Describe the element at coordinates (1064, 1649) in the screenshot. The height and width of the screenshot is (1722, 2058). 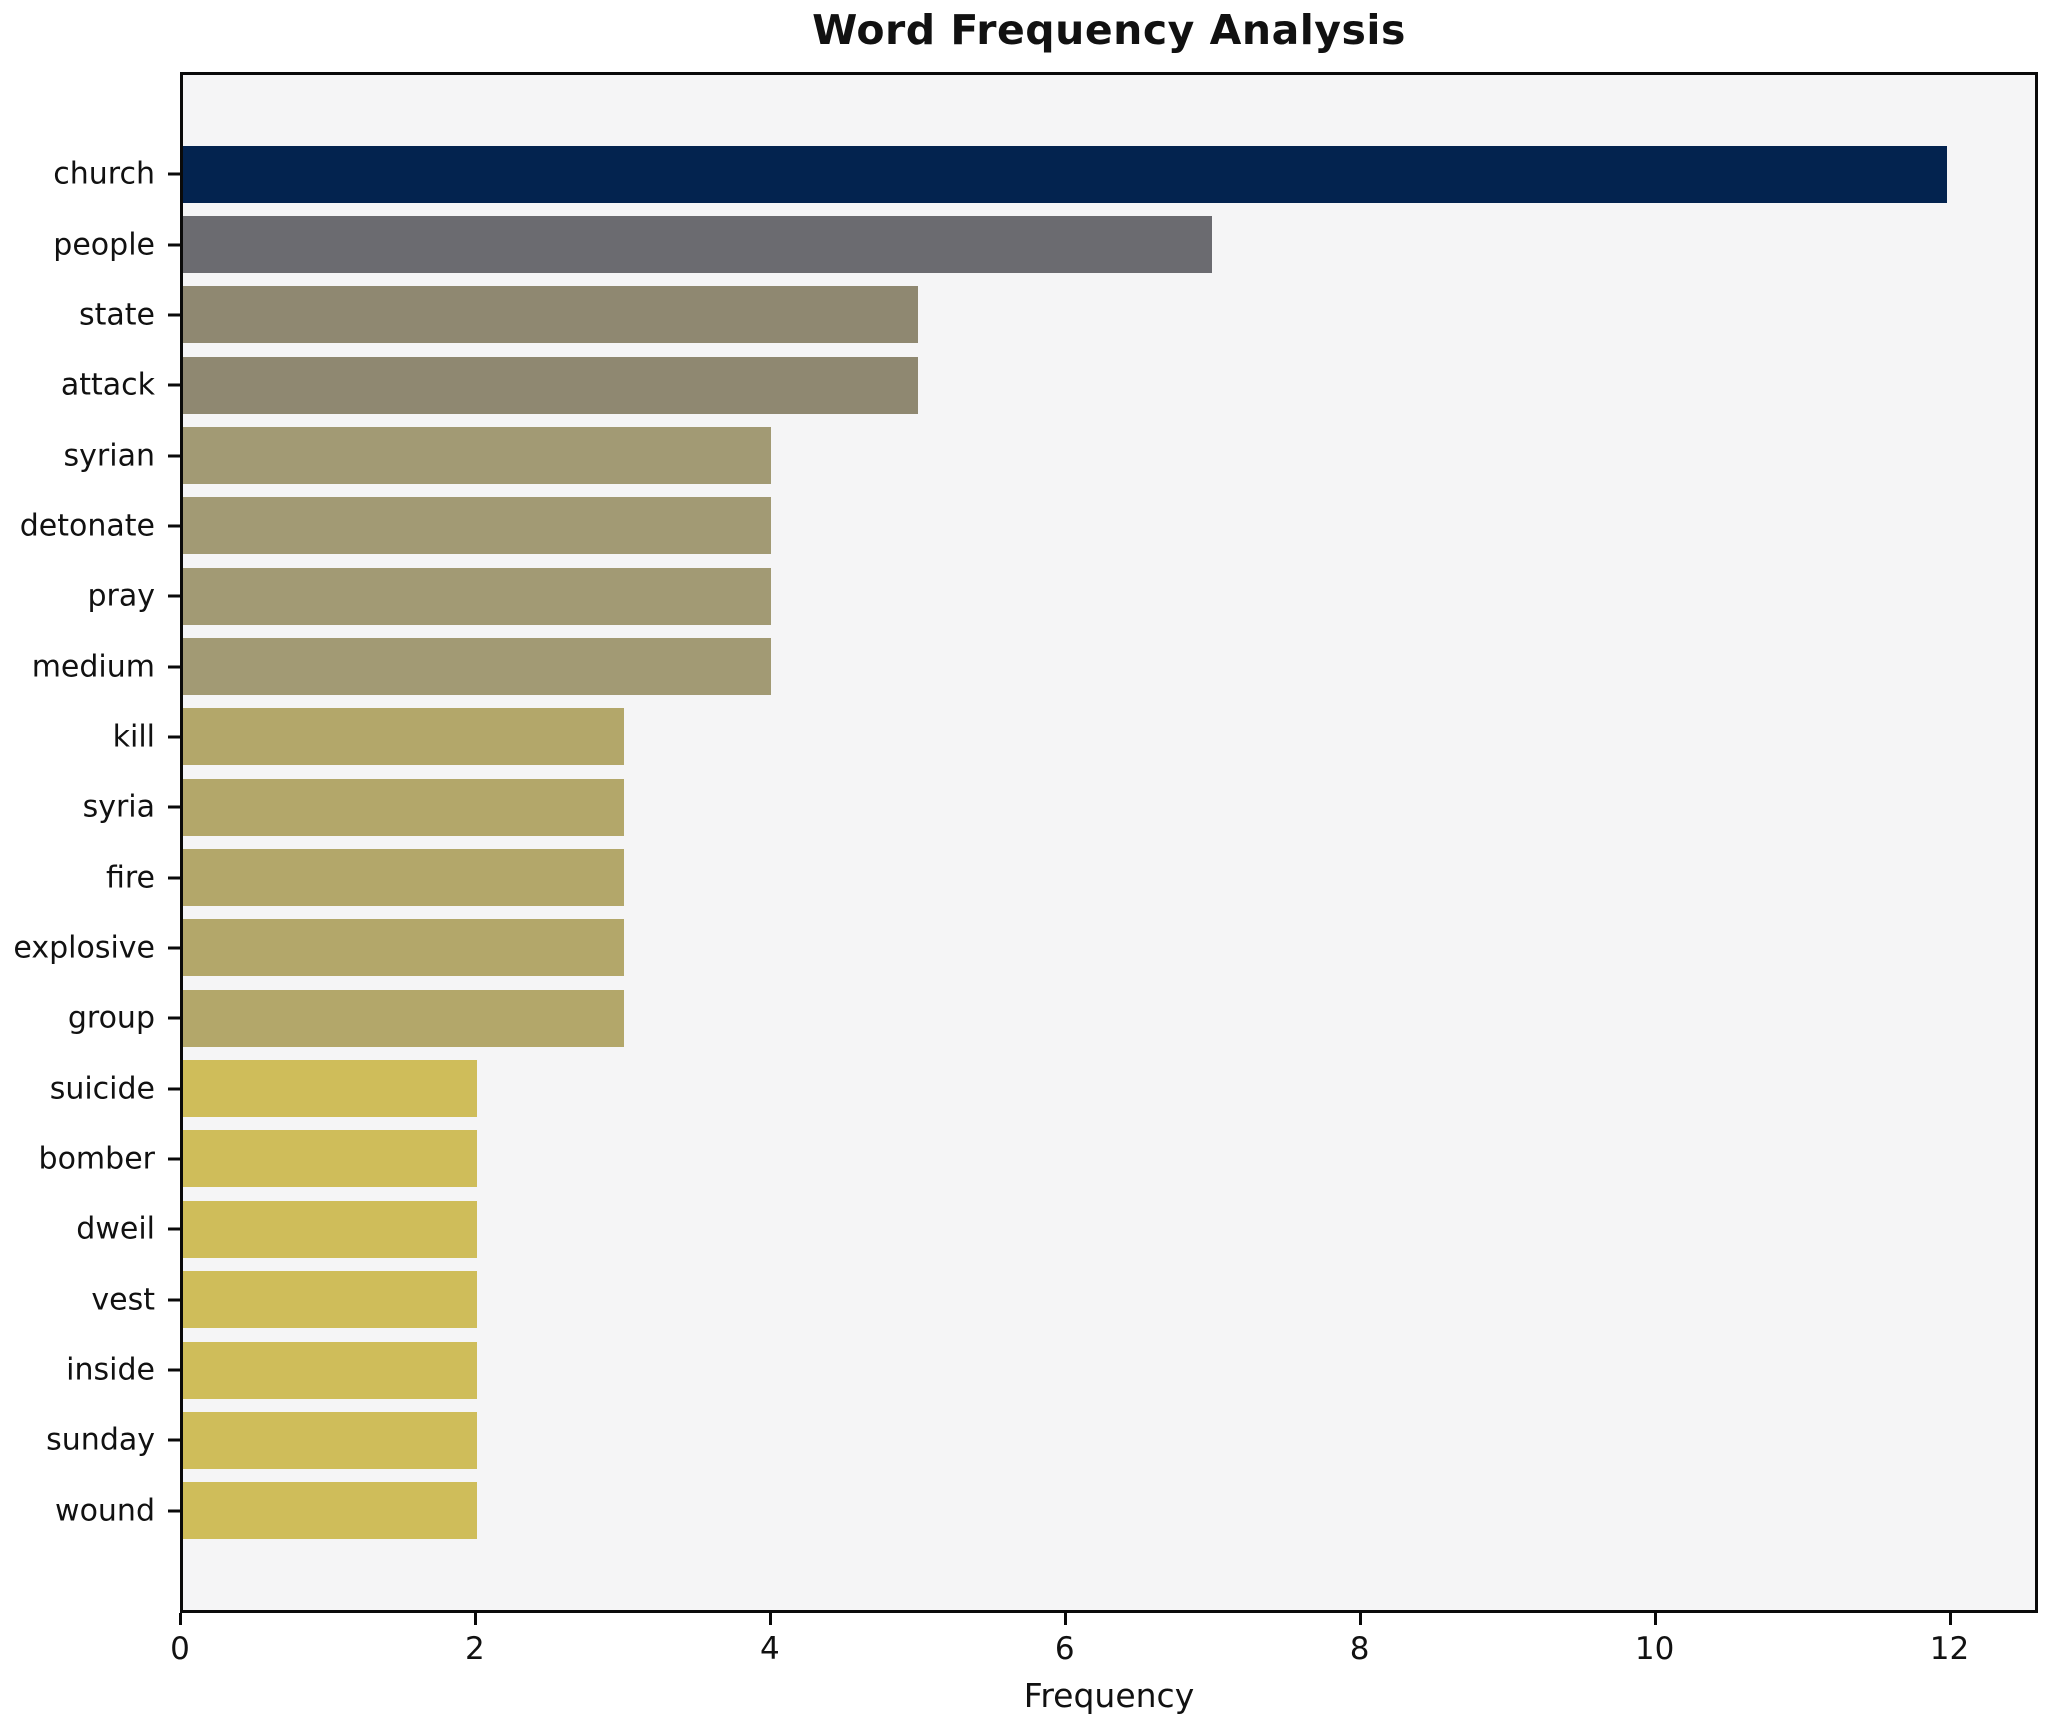
I see `x-tick-label: 6` at that location.